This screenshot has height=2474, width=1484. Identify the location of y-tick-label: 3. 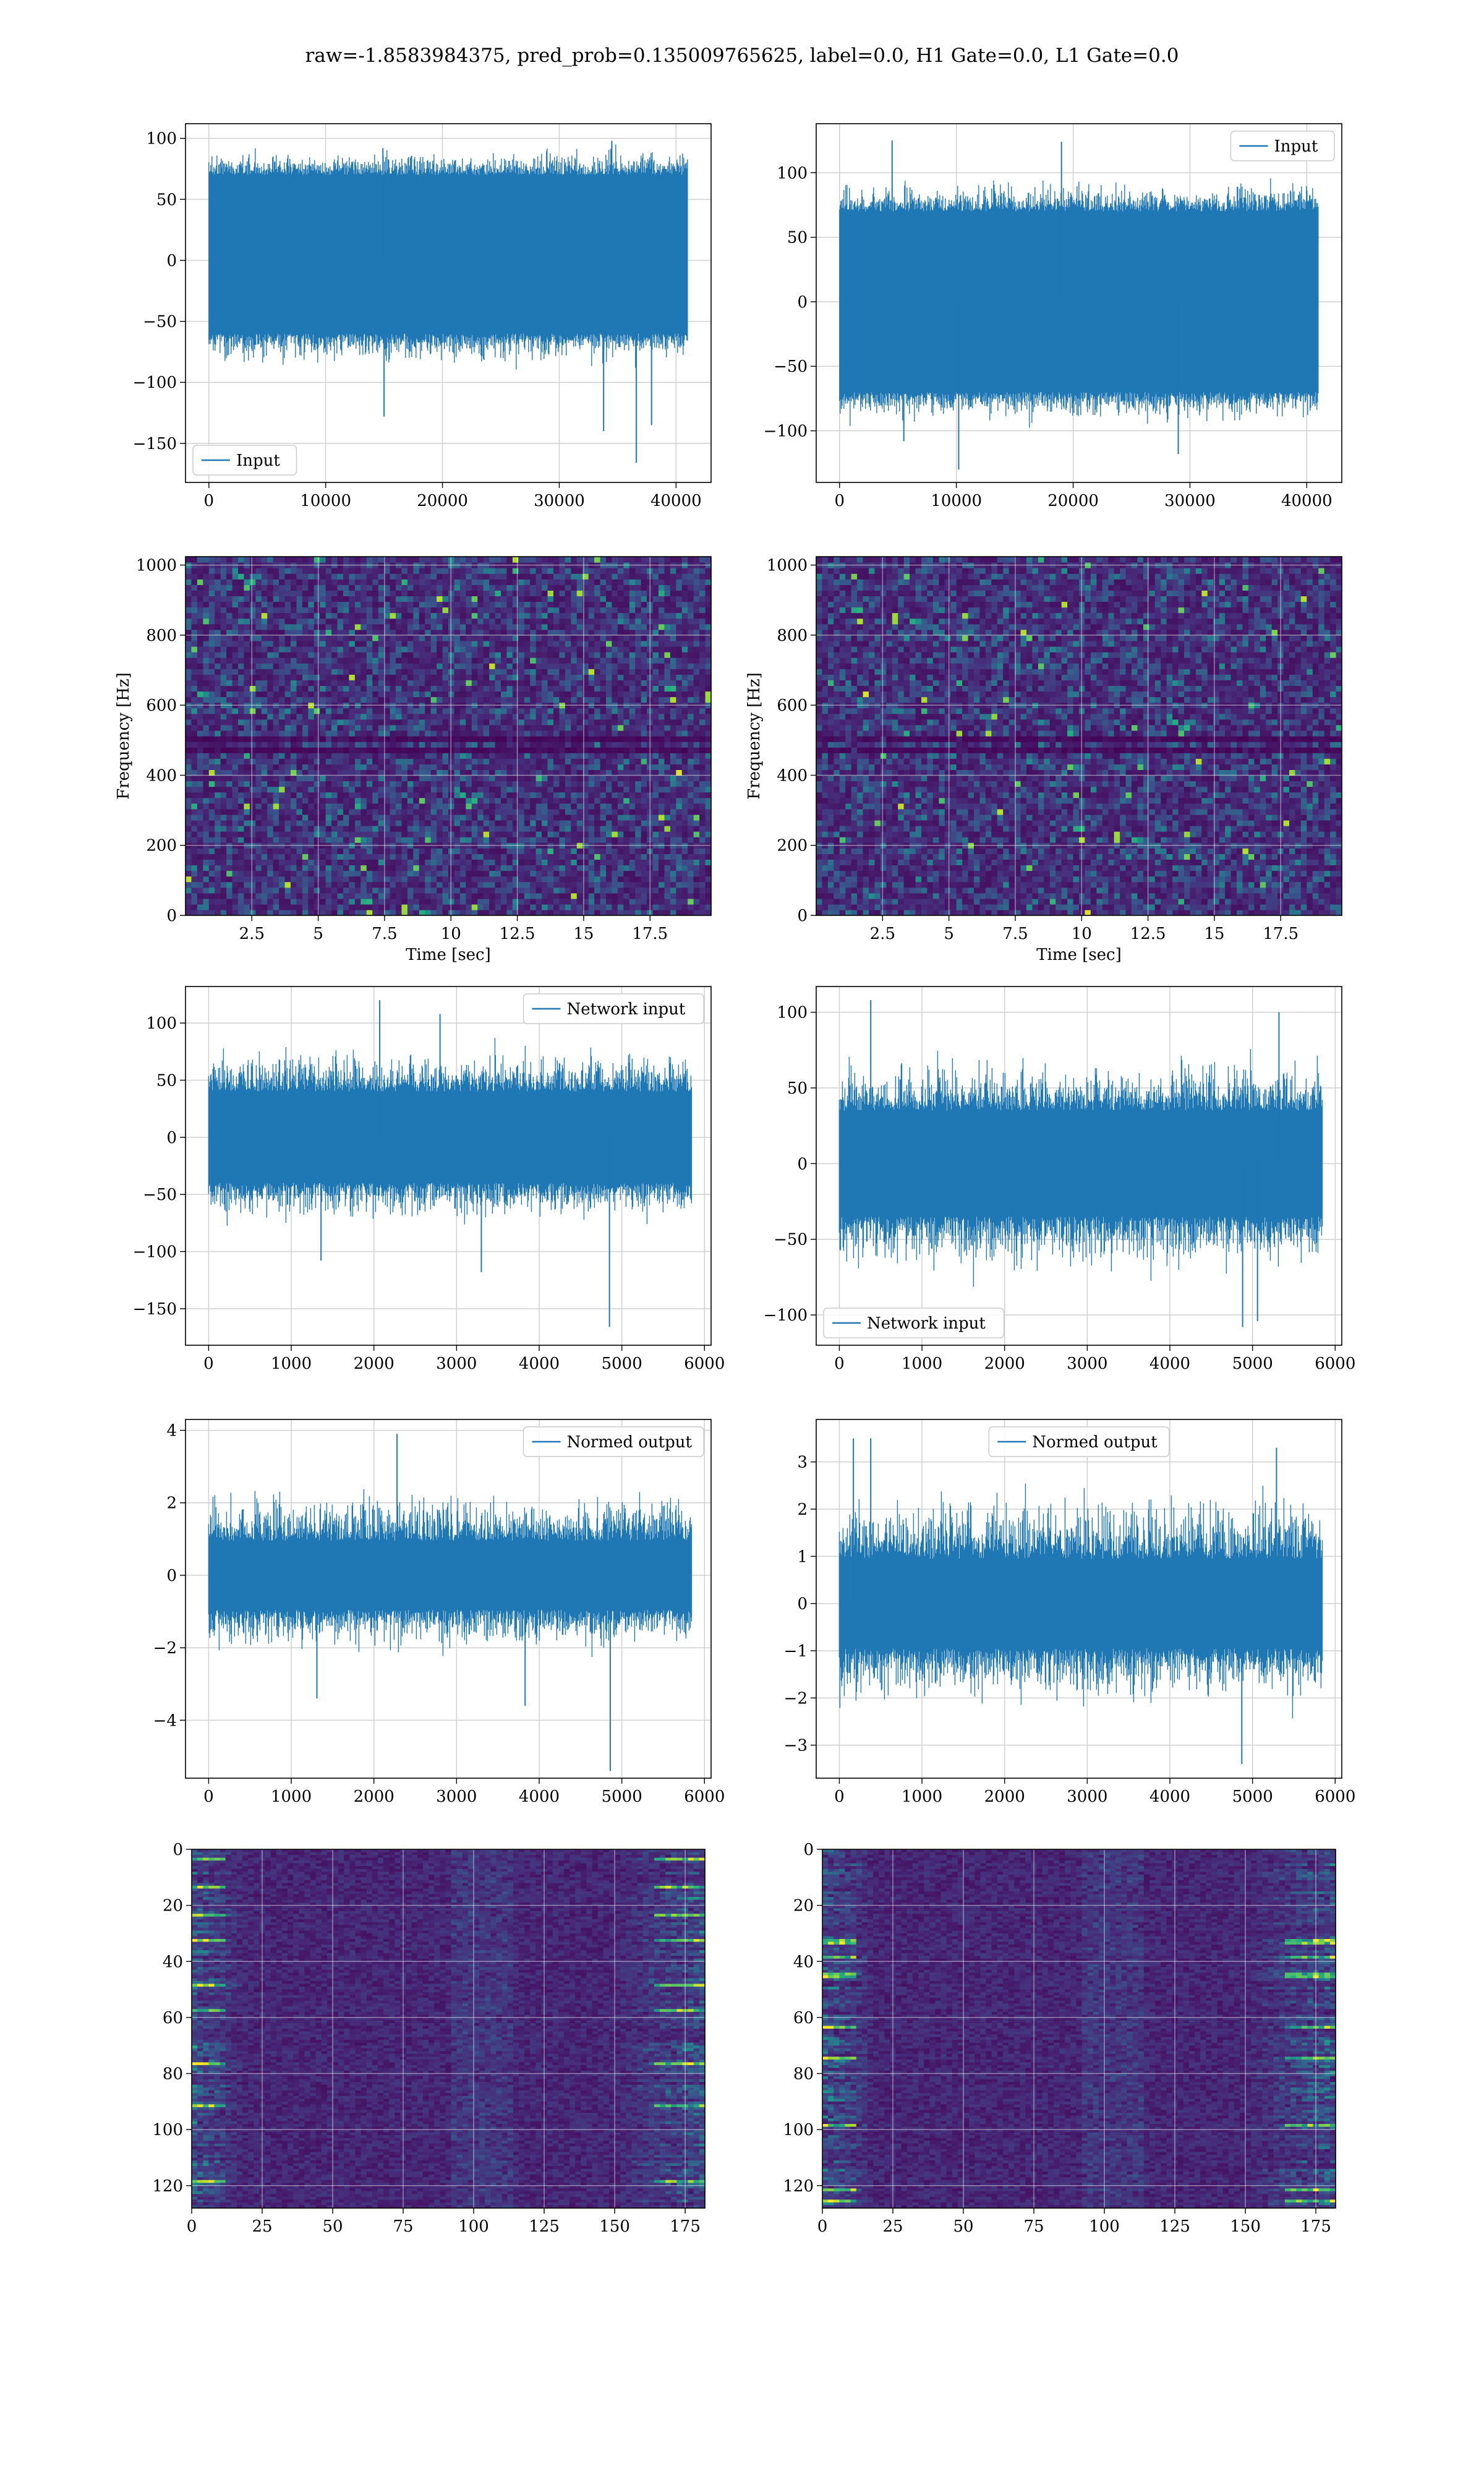
(802, 1462).